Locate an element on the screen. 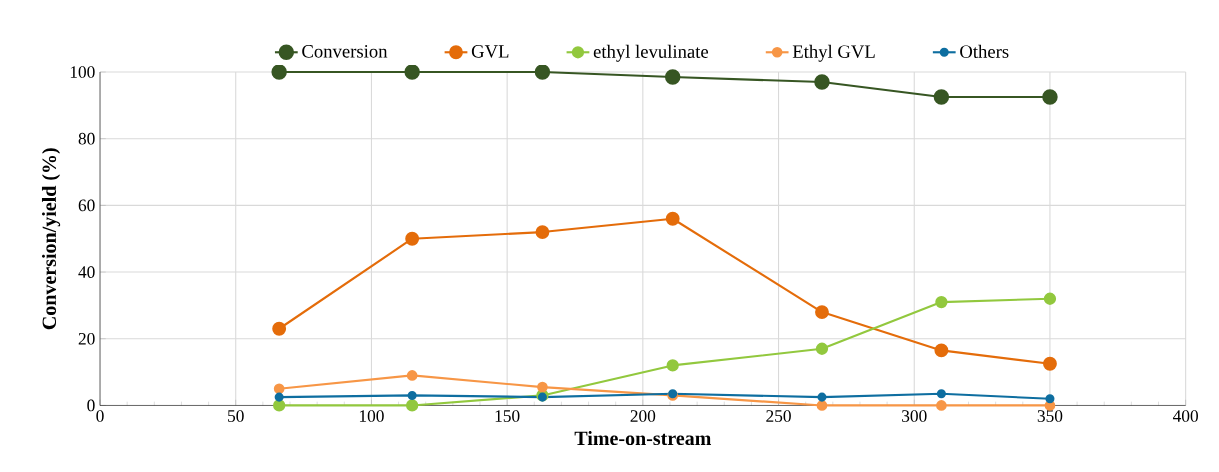  legend-label: GVL is located at coordinates (490, 51).